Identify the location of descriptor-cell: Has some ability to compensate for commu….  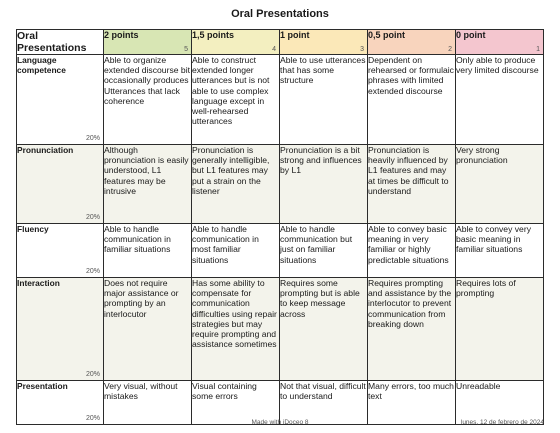
(235, 329).